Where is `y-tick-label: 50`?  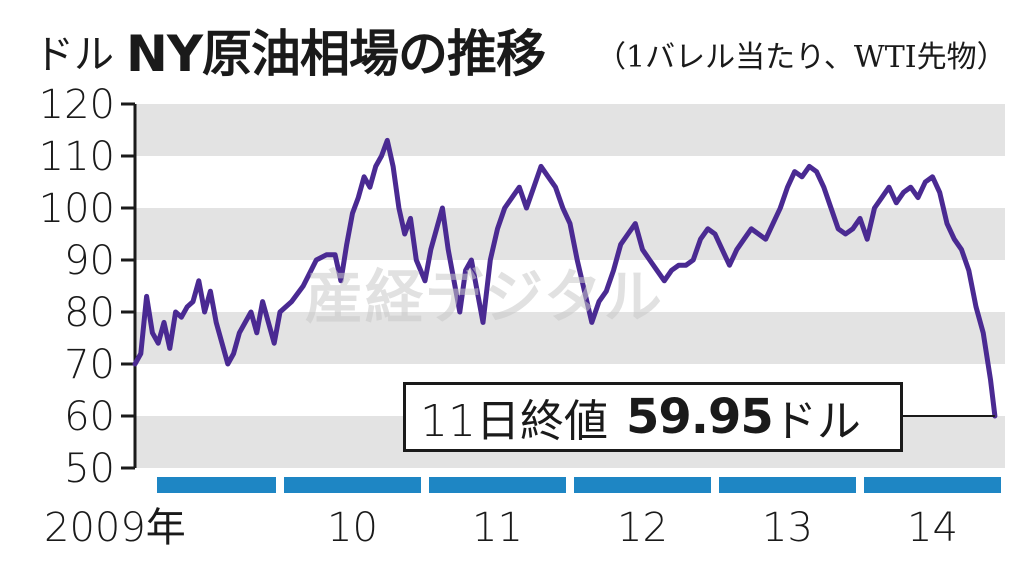 y-tick-label: 50 is located at coordinates (89, 469).